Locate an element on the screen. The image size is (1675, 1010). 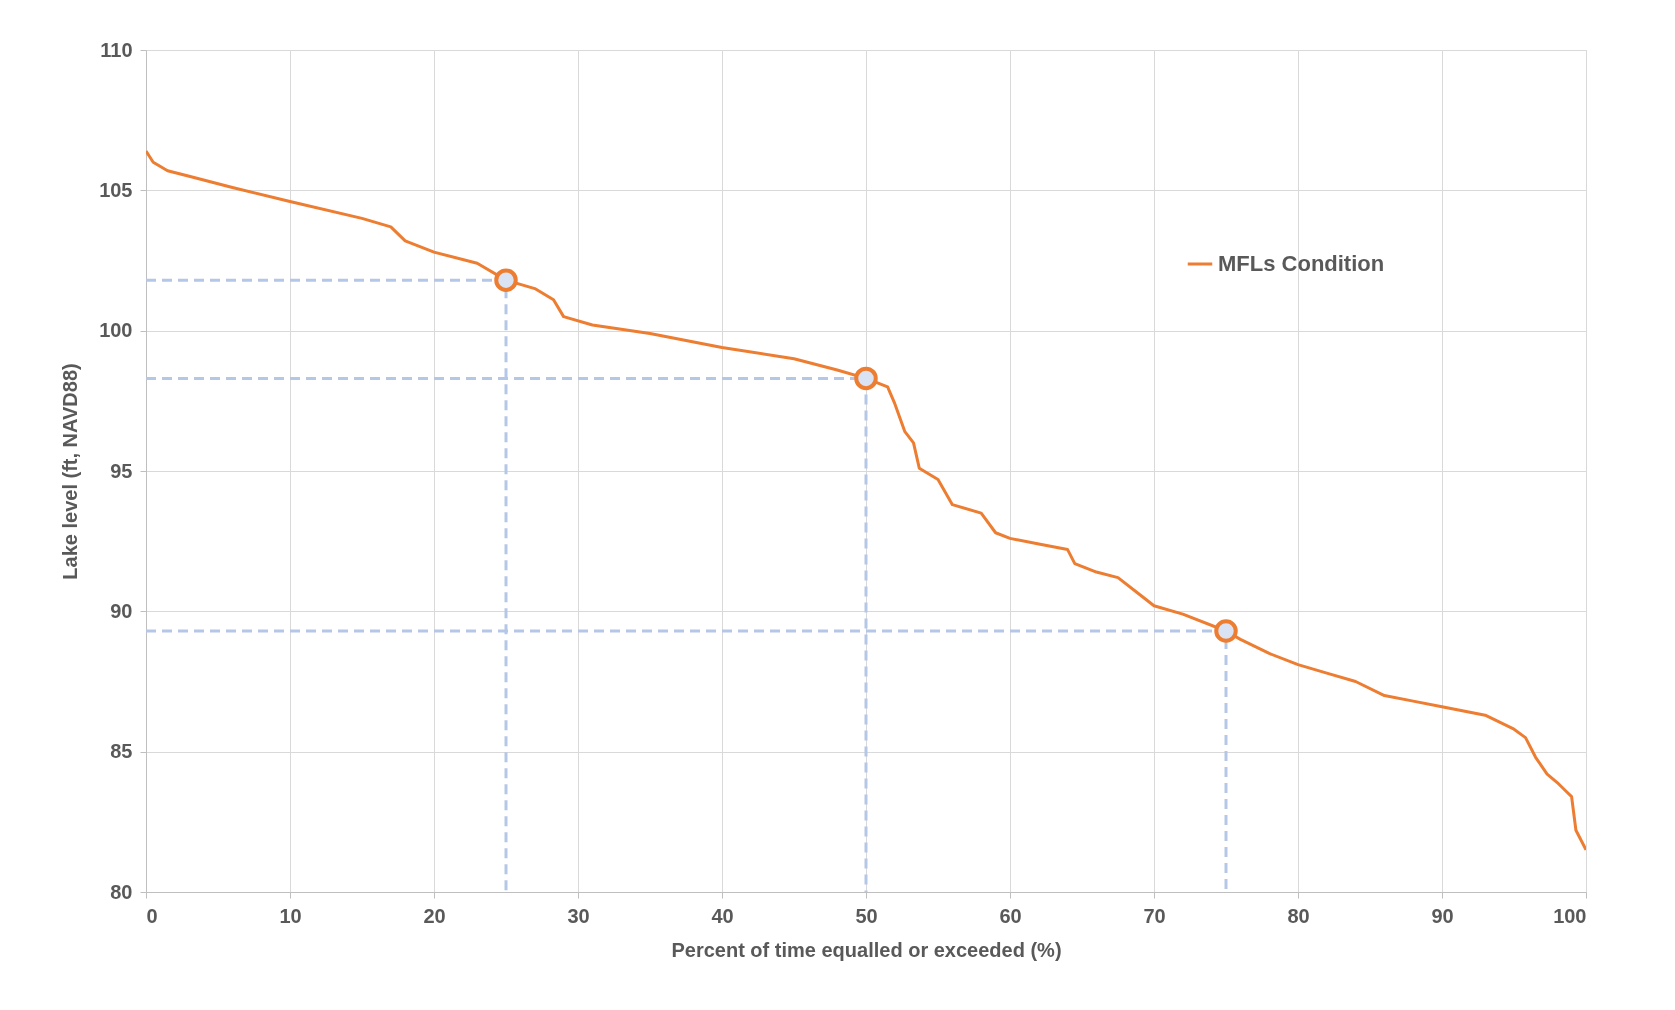
y-tick-label: 110 is located at coordinates (116, 49).